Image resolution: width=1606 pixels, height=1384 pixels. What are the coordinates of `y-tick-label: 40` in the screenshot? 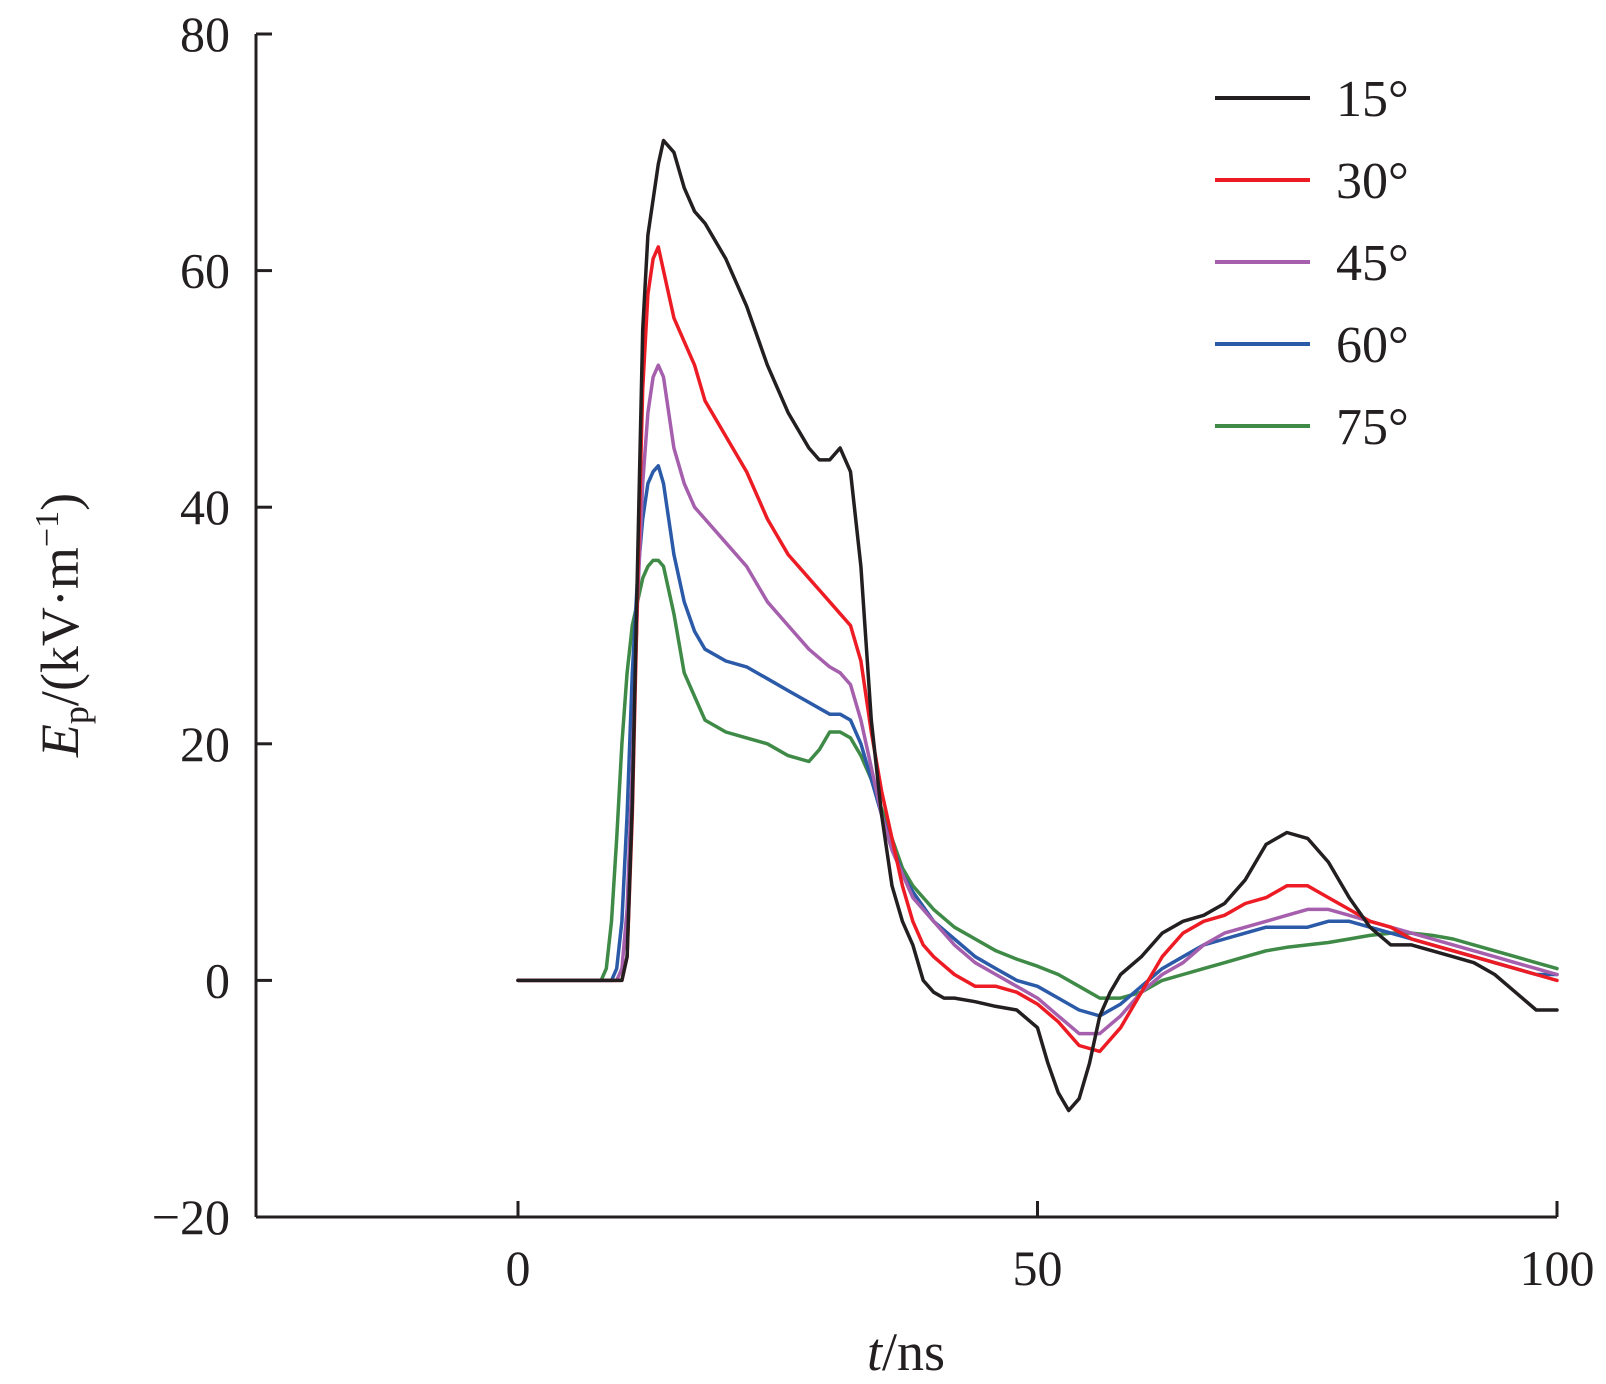 It's located at (205, 507).